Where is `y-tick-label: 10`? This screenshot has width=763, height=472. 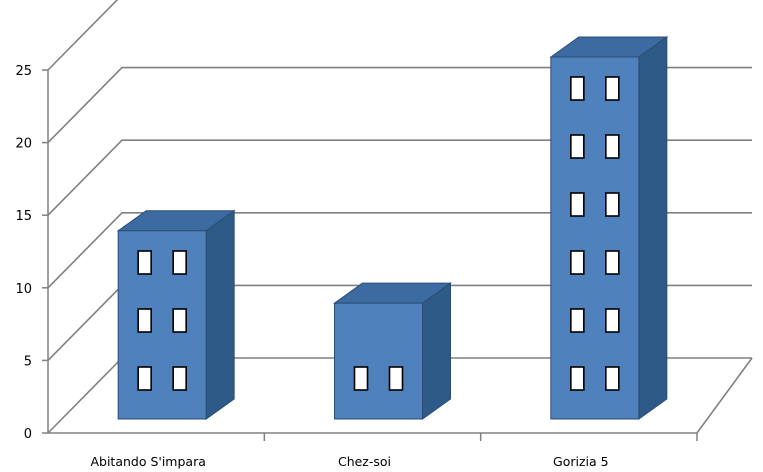
y-tick-label: 10 is located at coordinates (23, 289).